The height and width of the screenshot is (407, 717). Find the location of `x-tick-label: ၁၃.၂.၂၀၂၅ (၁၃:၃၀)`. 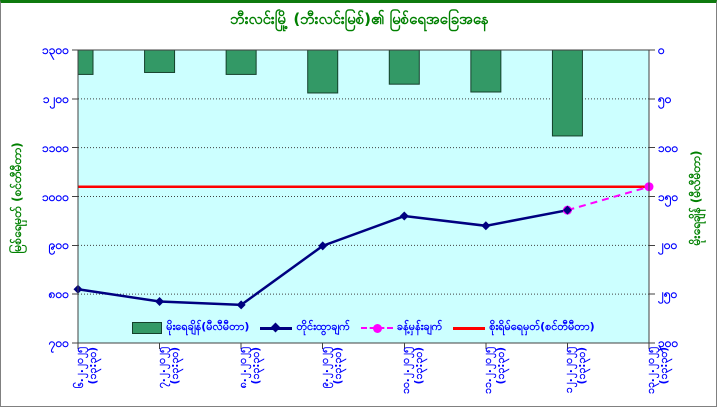

x-tick-label: ၁၃.၂.၂၀၂၅ (၁၃:၃၀) is located at coordinates (658, 376).